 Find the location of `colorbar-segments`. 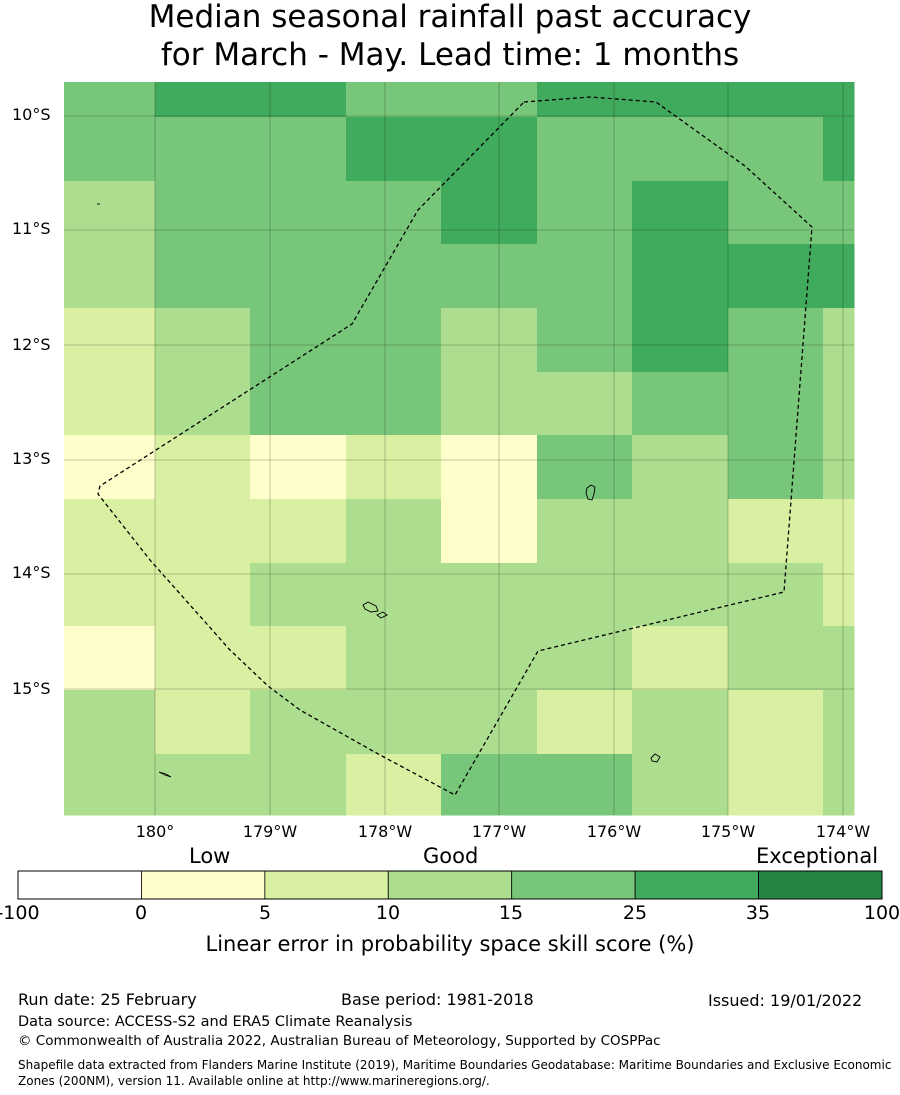

colorbar-segments is located at coordinates (450, 885).